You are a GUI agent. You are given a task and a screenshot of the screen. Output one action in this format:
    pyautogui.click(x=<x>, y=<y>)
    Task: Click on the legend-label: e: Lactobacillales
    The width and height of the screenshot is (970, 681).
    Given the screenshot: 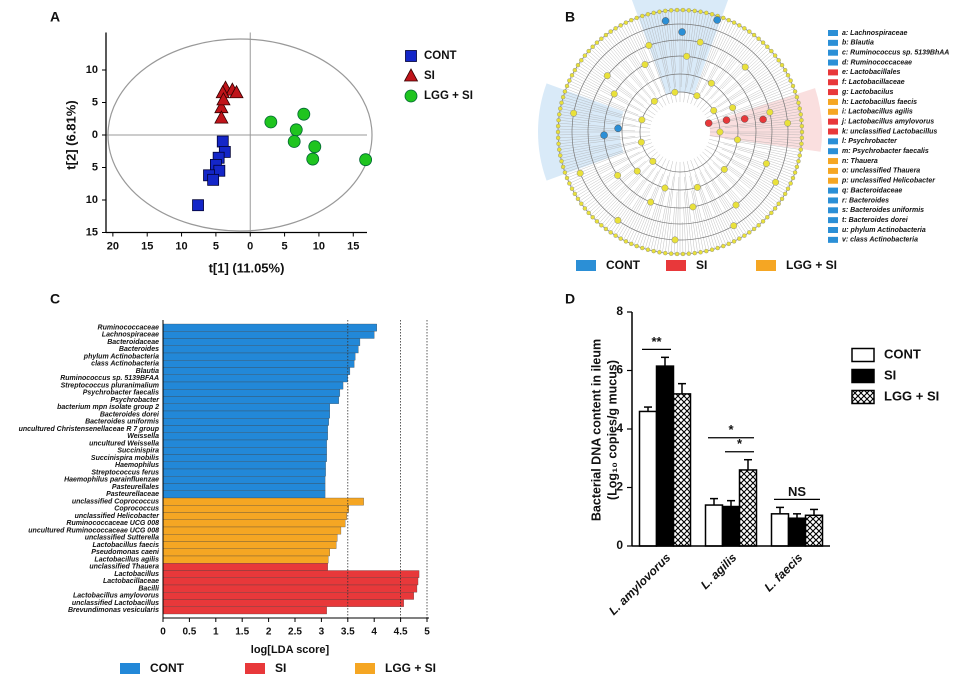 What is the action you would take?
    pyautogui.click(x=871, y=72)
    